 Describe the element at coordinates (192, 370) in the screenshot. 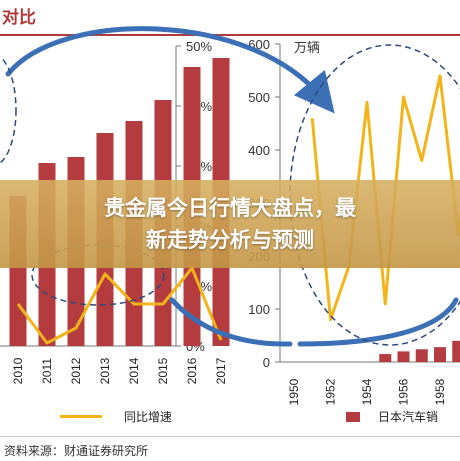

I see `left-x-tick-label: 2016` at that location.